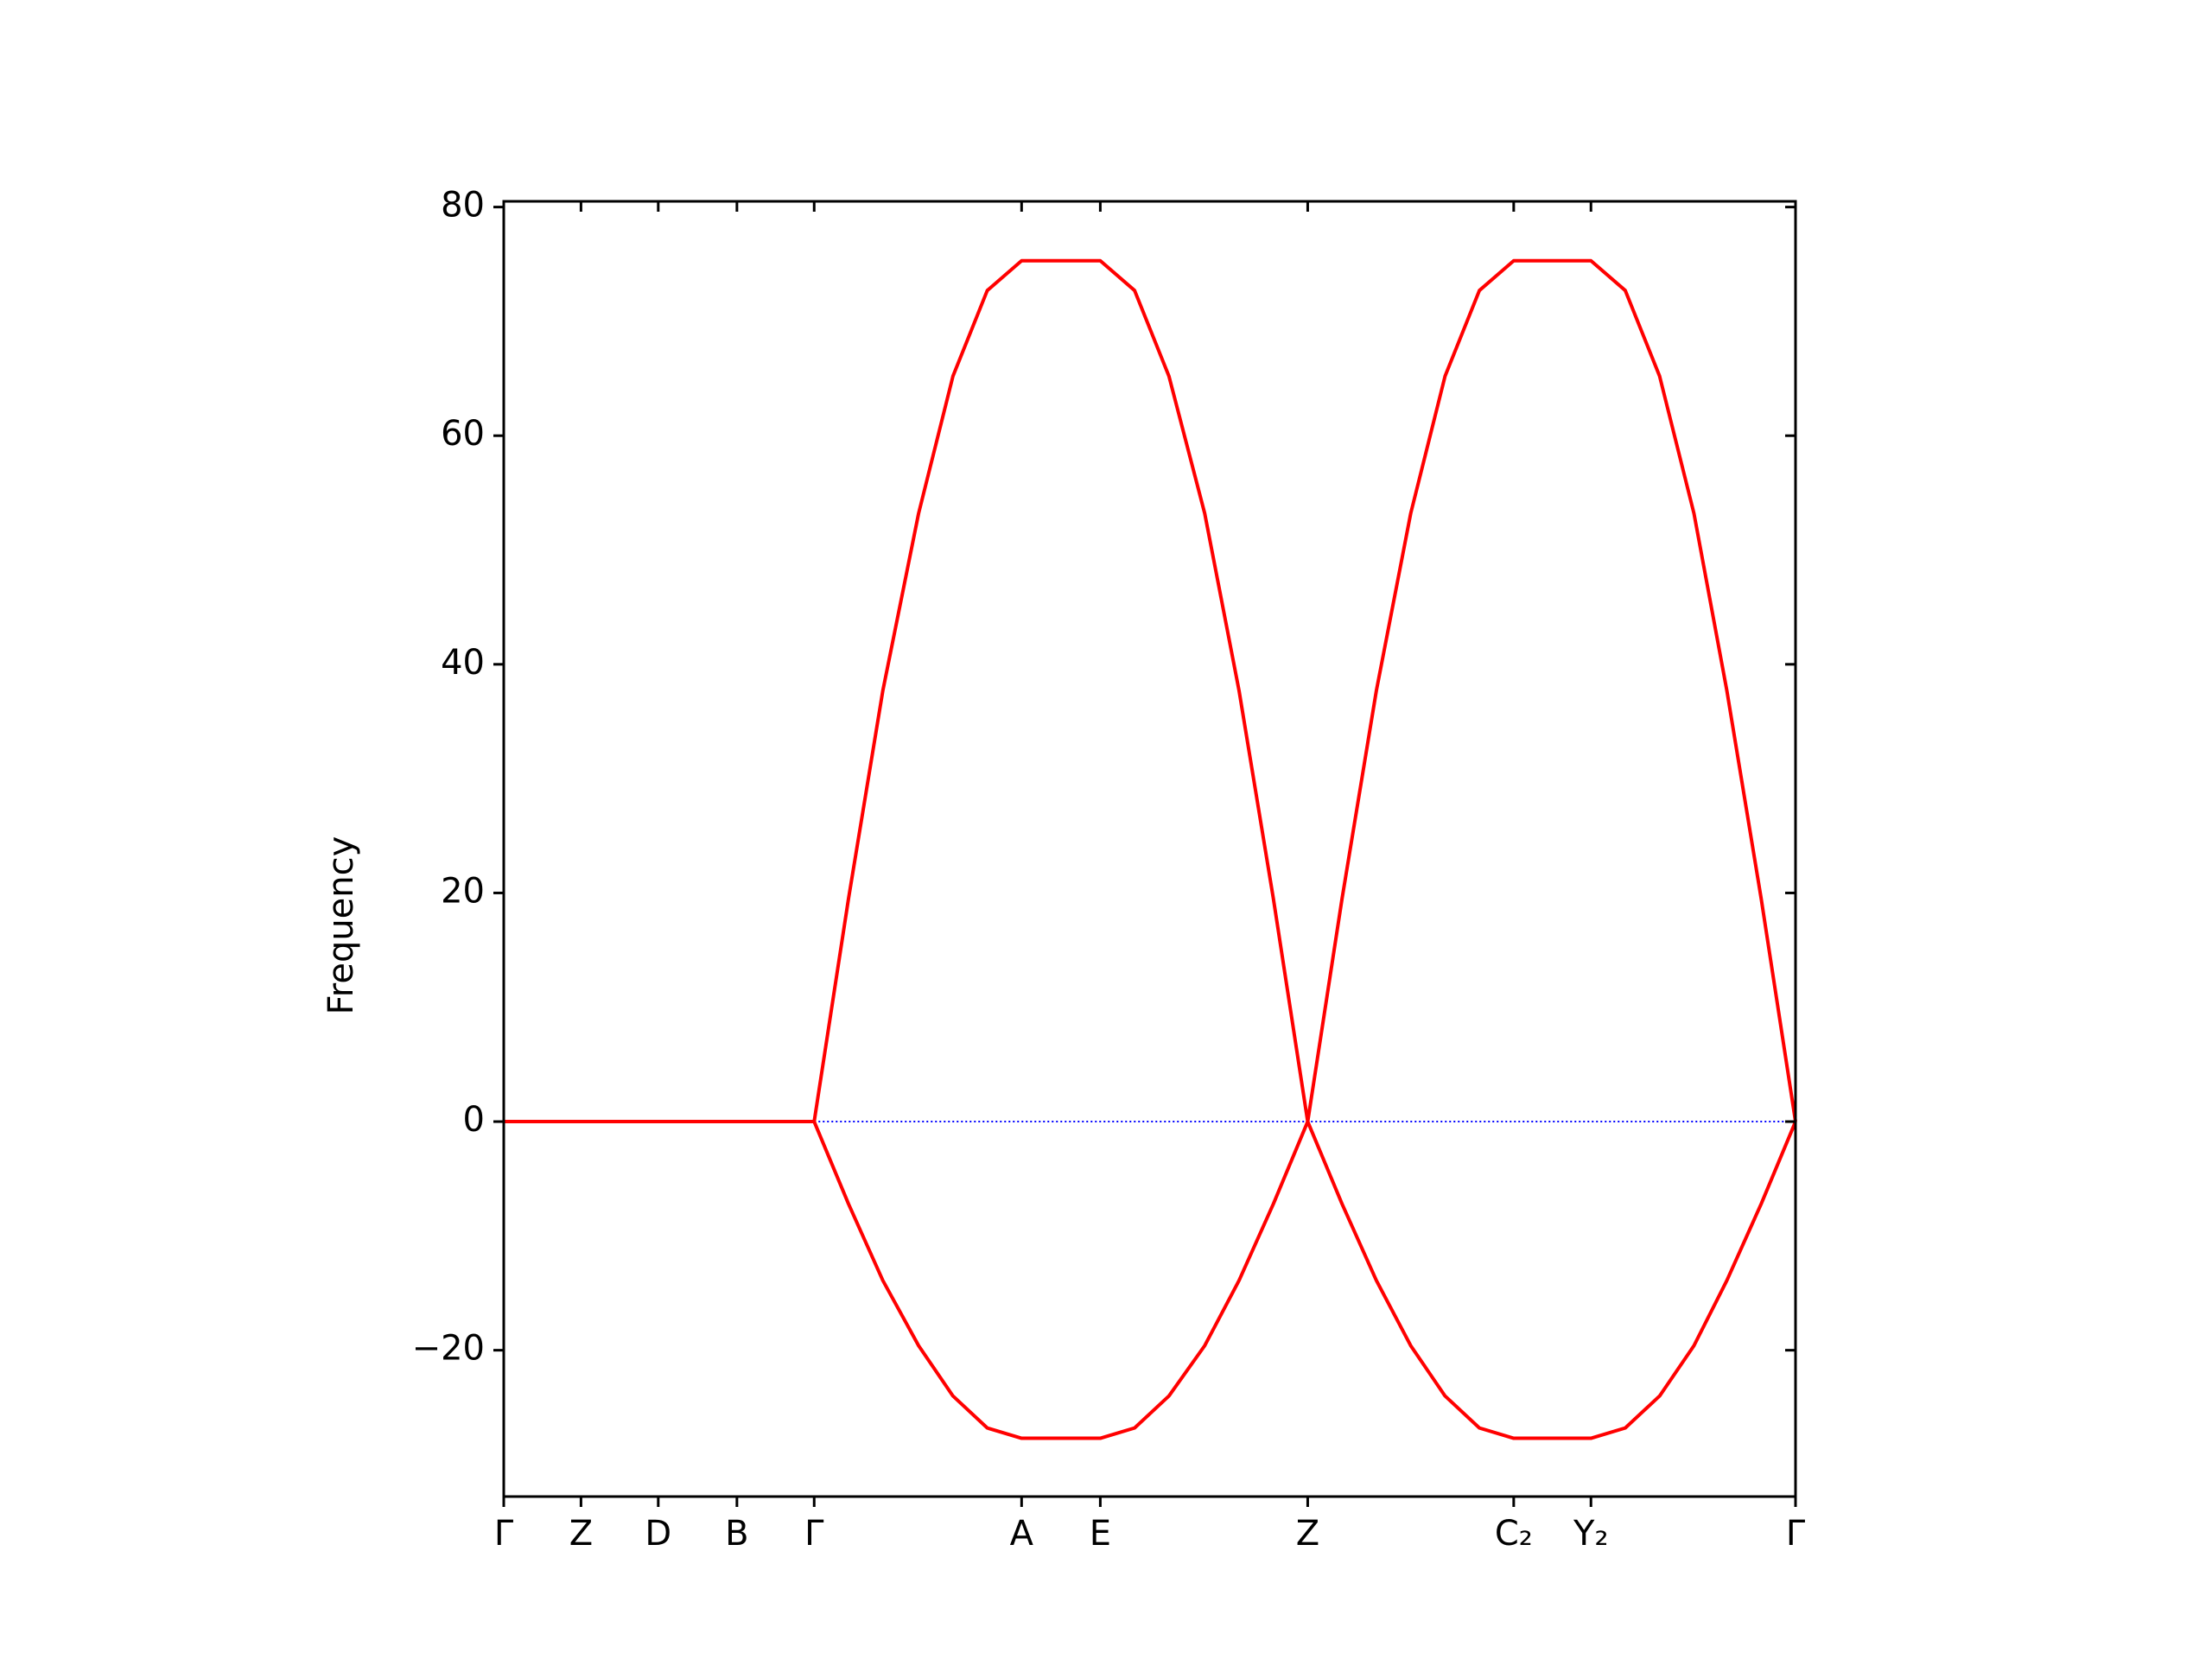 The width and height of the screenshot is (2212, 1659). I want to click on band-line, so click(1150, 1280).